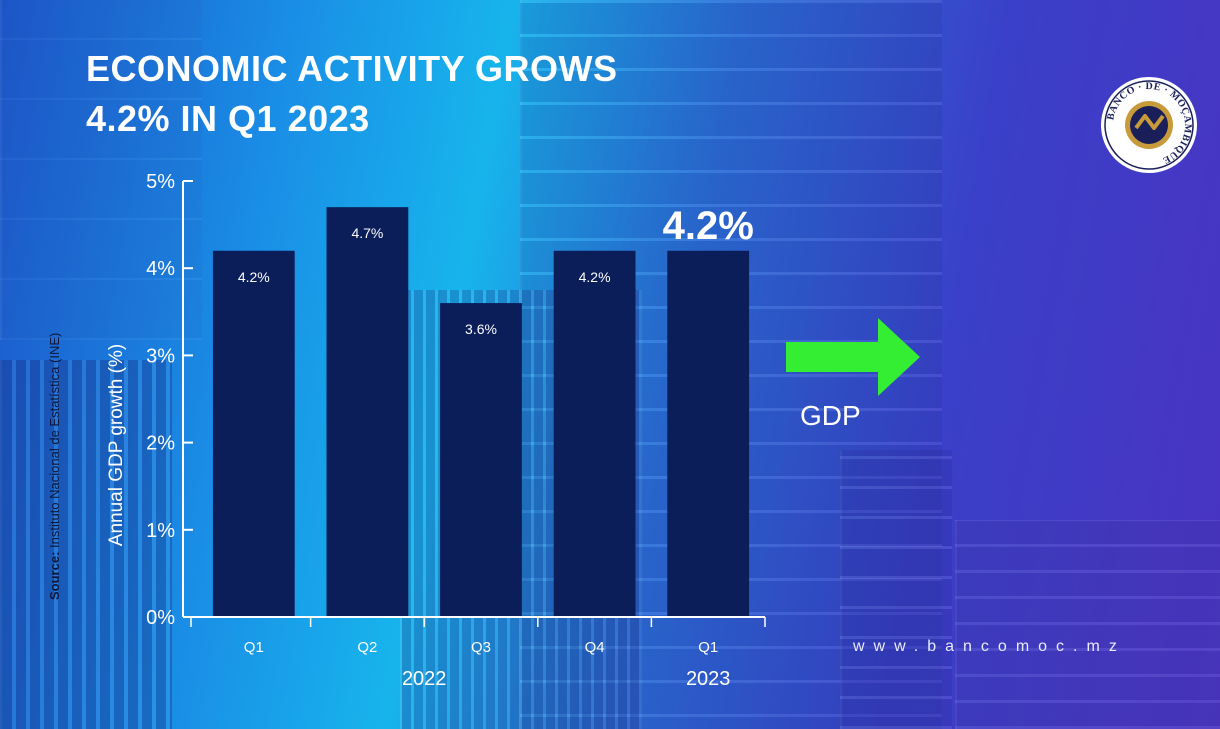  What do you see at coordinates (160, 356) in the screenshot?
I see `y-tick-label: 3%` at bounding box center [160, 356].